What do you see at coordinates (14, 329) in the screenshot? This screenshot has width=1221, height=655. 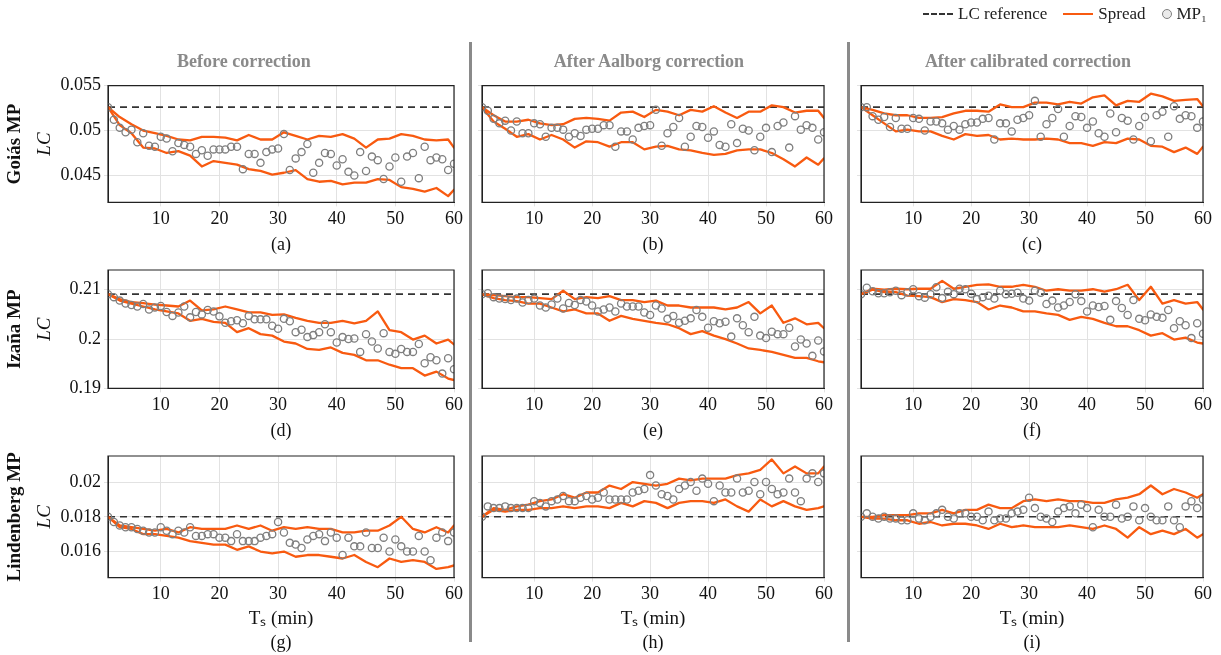 I see `text: Izaña MP` at bounding box center [14, 329].